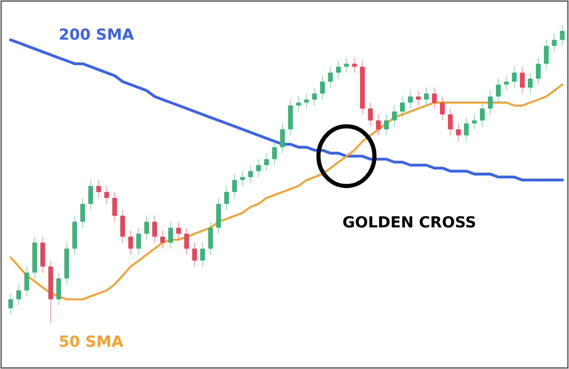  Describe the element at coordinates (92, 341) in the screenshot. I see `text: 50 SMA` at that location.